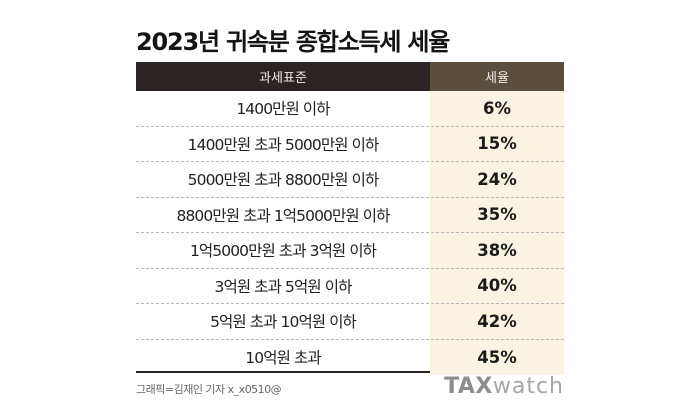 Image resolution: width=700 pixels, height=420 pixels. I want to click on tax-rate: 45%, so click(497, 357).